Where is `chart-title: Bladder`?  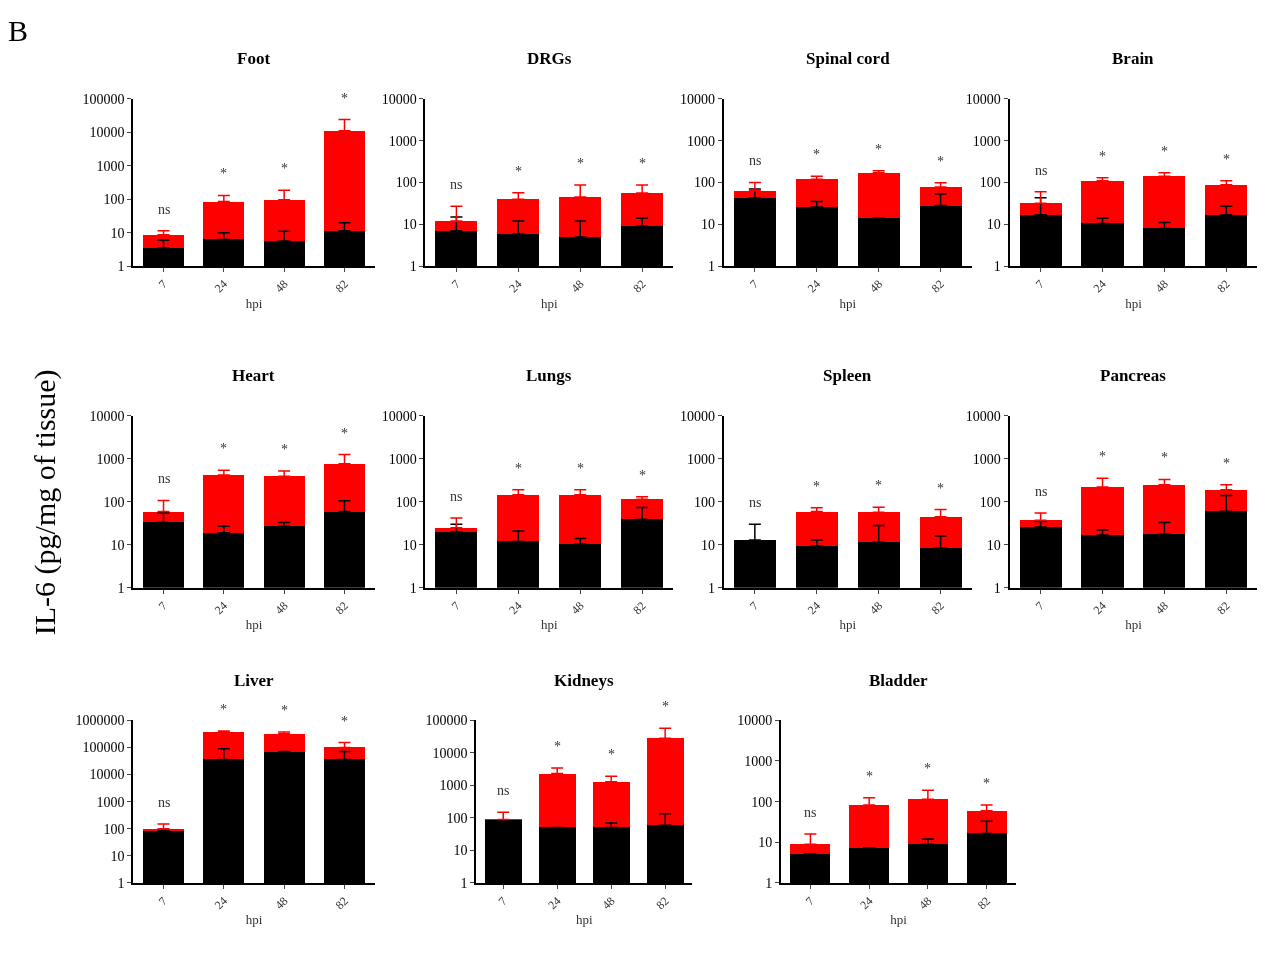
chart-title: Bladder is located at coordinates (899, 680).